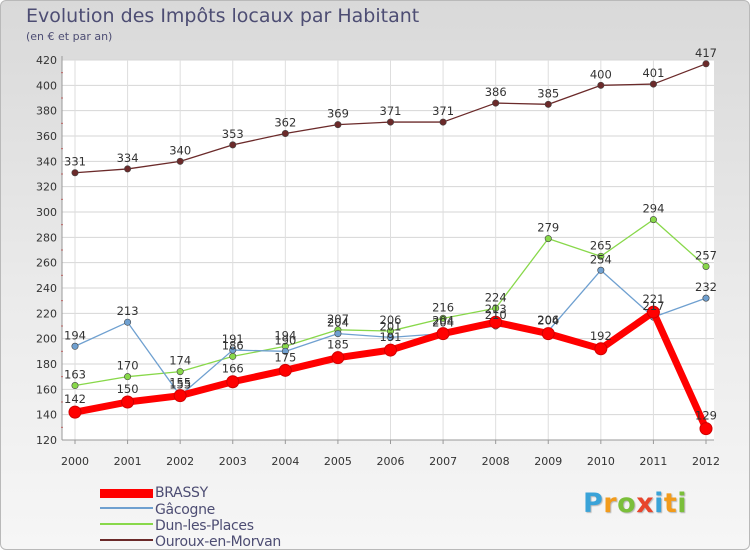 This screenshot has width=750, height=552. Describe the element at coordinates (126, 493) in the screenshot. I see `legend-swatch-brassy` at that location.